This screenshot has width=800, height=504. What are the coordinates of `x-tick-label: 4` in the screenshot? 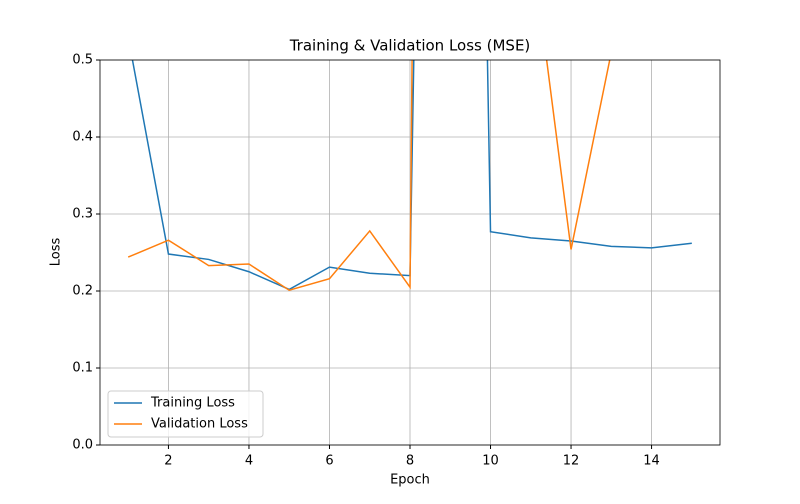 It's located at (249, 461).